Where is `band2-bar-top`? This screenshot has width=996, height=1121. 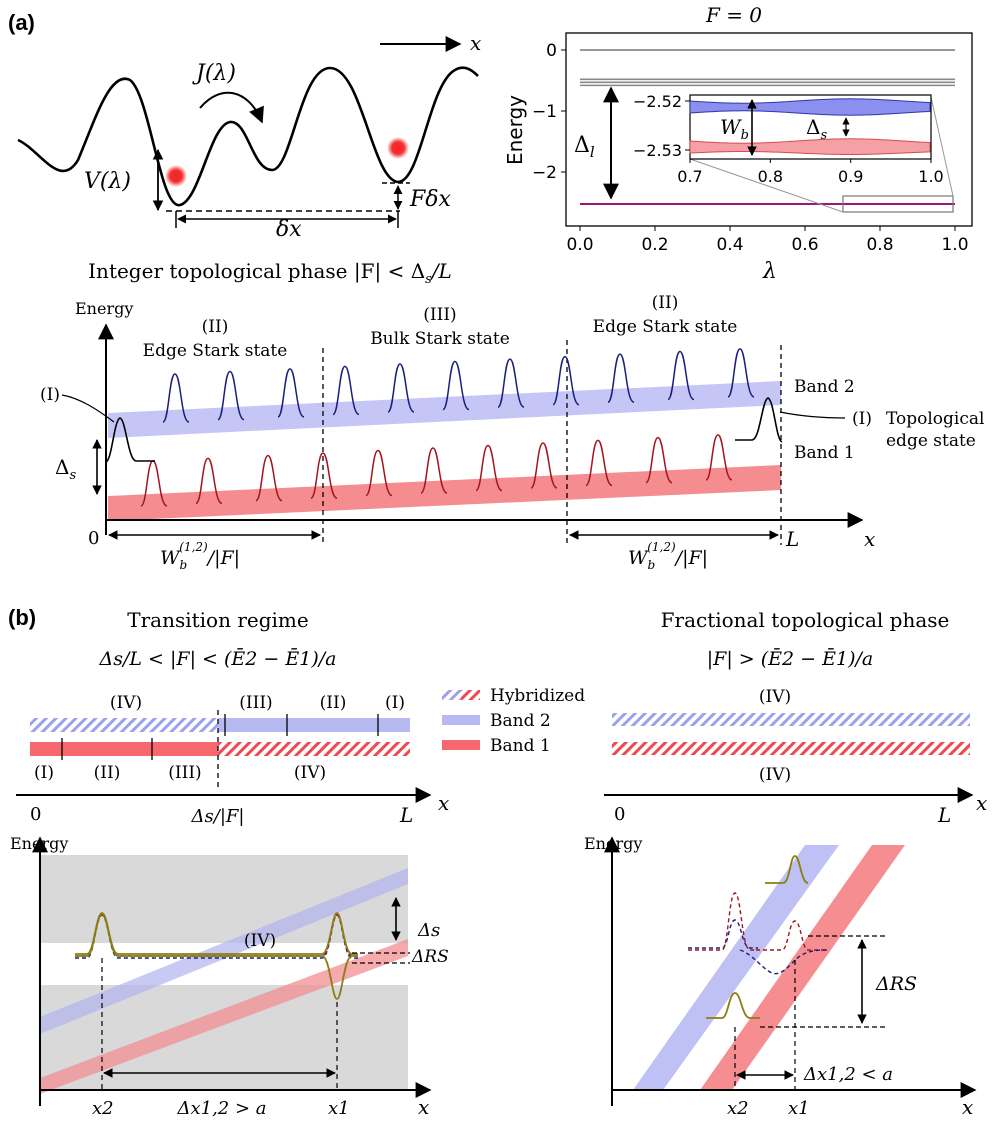 band2-bar-top is located at coordinates (314, 725).